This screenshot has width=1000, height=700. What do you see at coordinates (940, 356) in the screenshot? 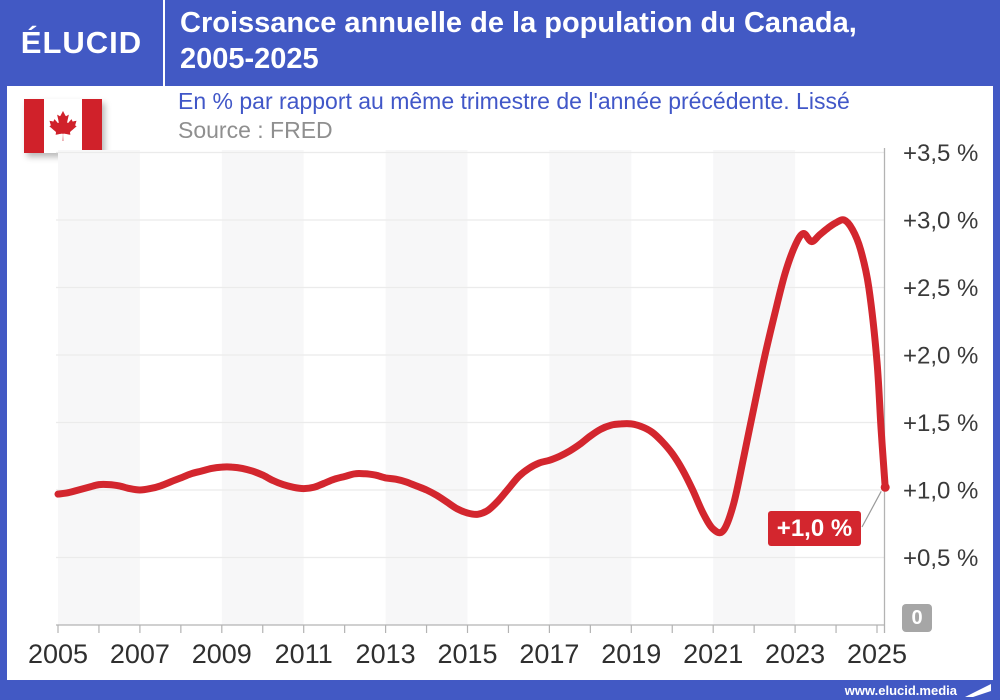
I see `y-axis-label: +2,0 %` at bounding box center [940, 356].